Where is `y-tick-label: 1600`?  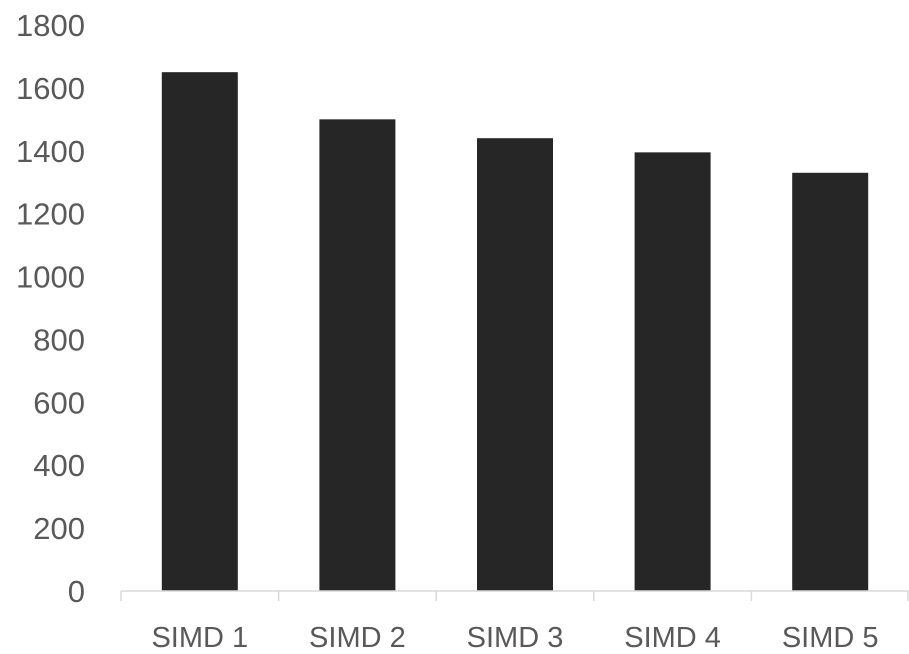
y-tick-label: 1600 is located at coordinates (50, 88).